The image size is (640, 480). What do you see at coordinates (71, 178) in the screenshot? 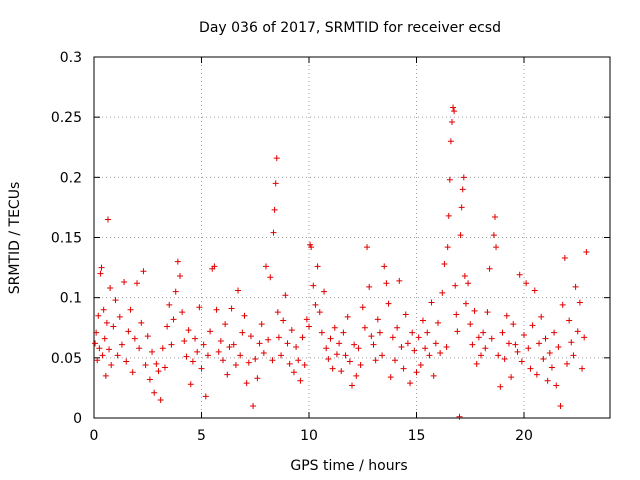
I see `y-tick-label: 0.2` at bounding box center [71, 178].